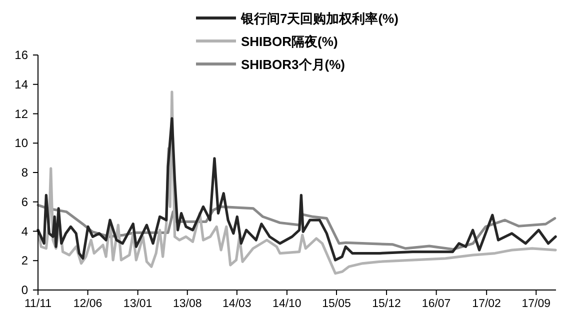 The height and width of the screenshot is (322, 565). I want to click on x-tick-label: 12/06, so click(87, 304).